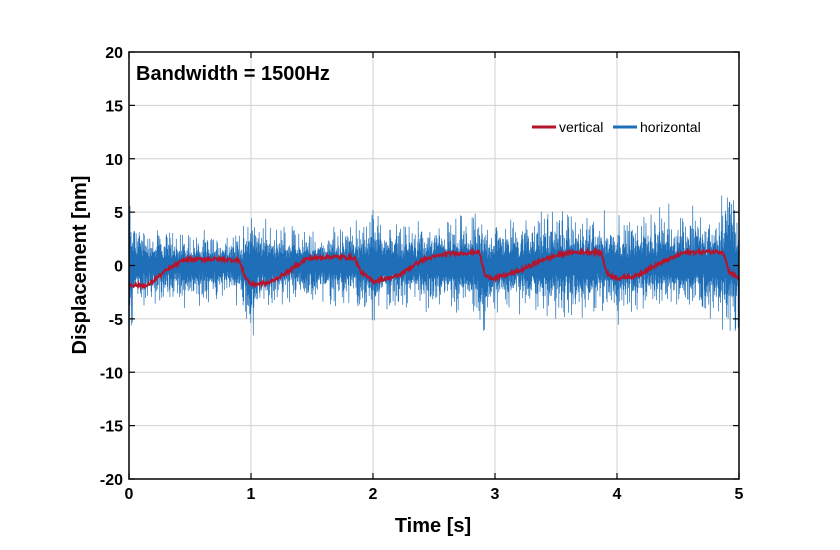  What do you see at coordinates (373, 494) in the screenshot?
I see `x-tick-label: 2` at bounding box center [373, 494].